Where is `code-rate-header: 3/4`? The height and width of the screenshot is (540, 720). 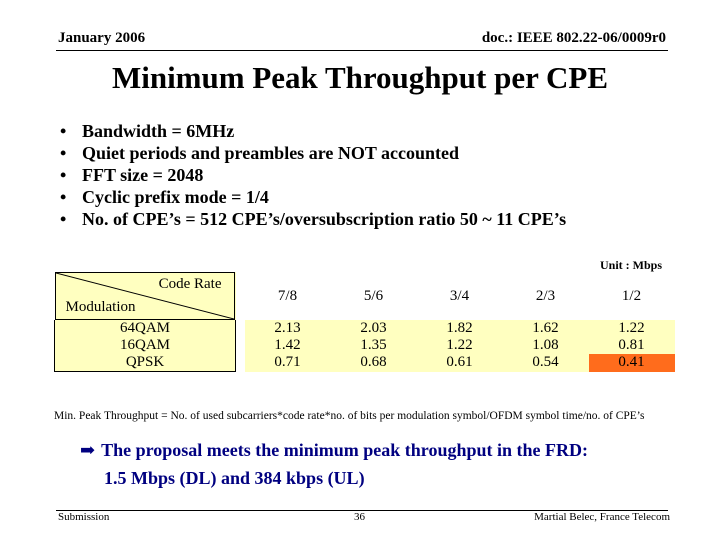
code-rate-header: 3/4 is located at coordinates (459, 295).